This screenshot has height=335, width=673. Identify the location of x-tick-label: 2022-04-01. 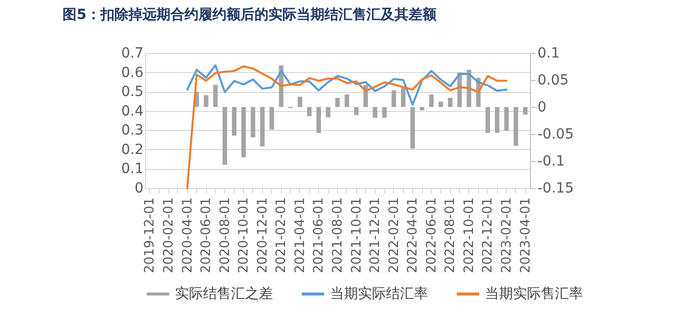
(413, 236).